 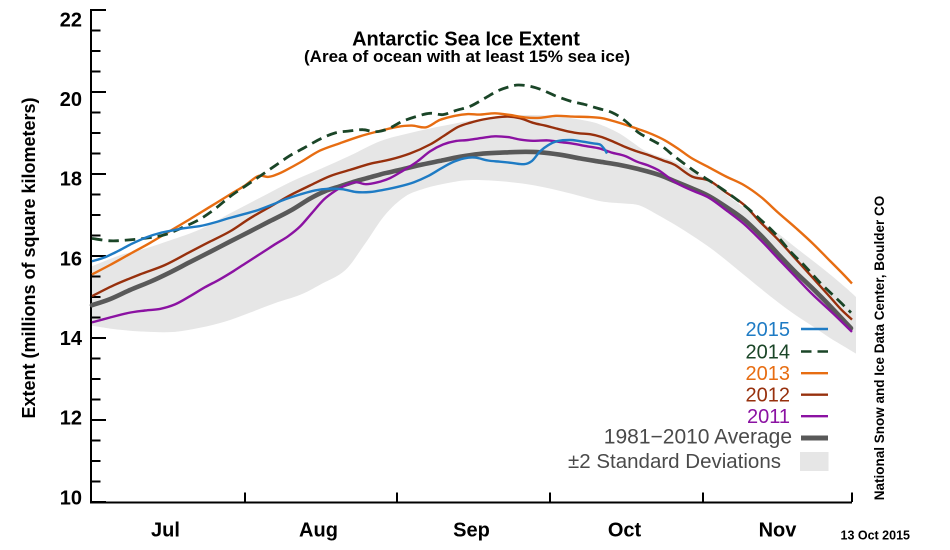 I want to click on svg-text: 2012, so click(x=768, y=396).